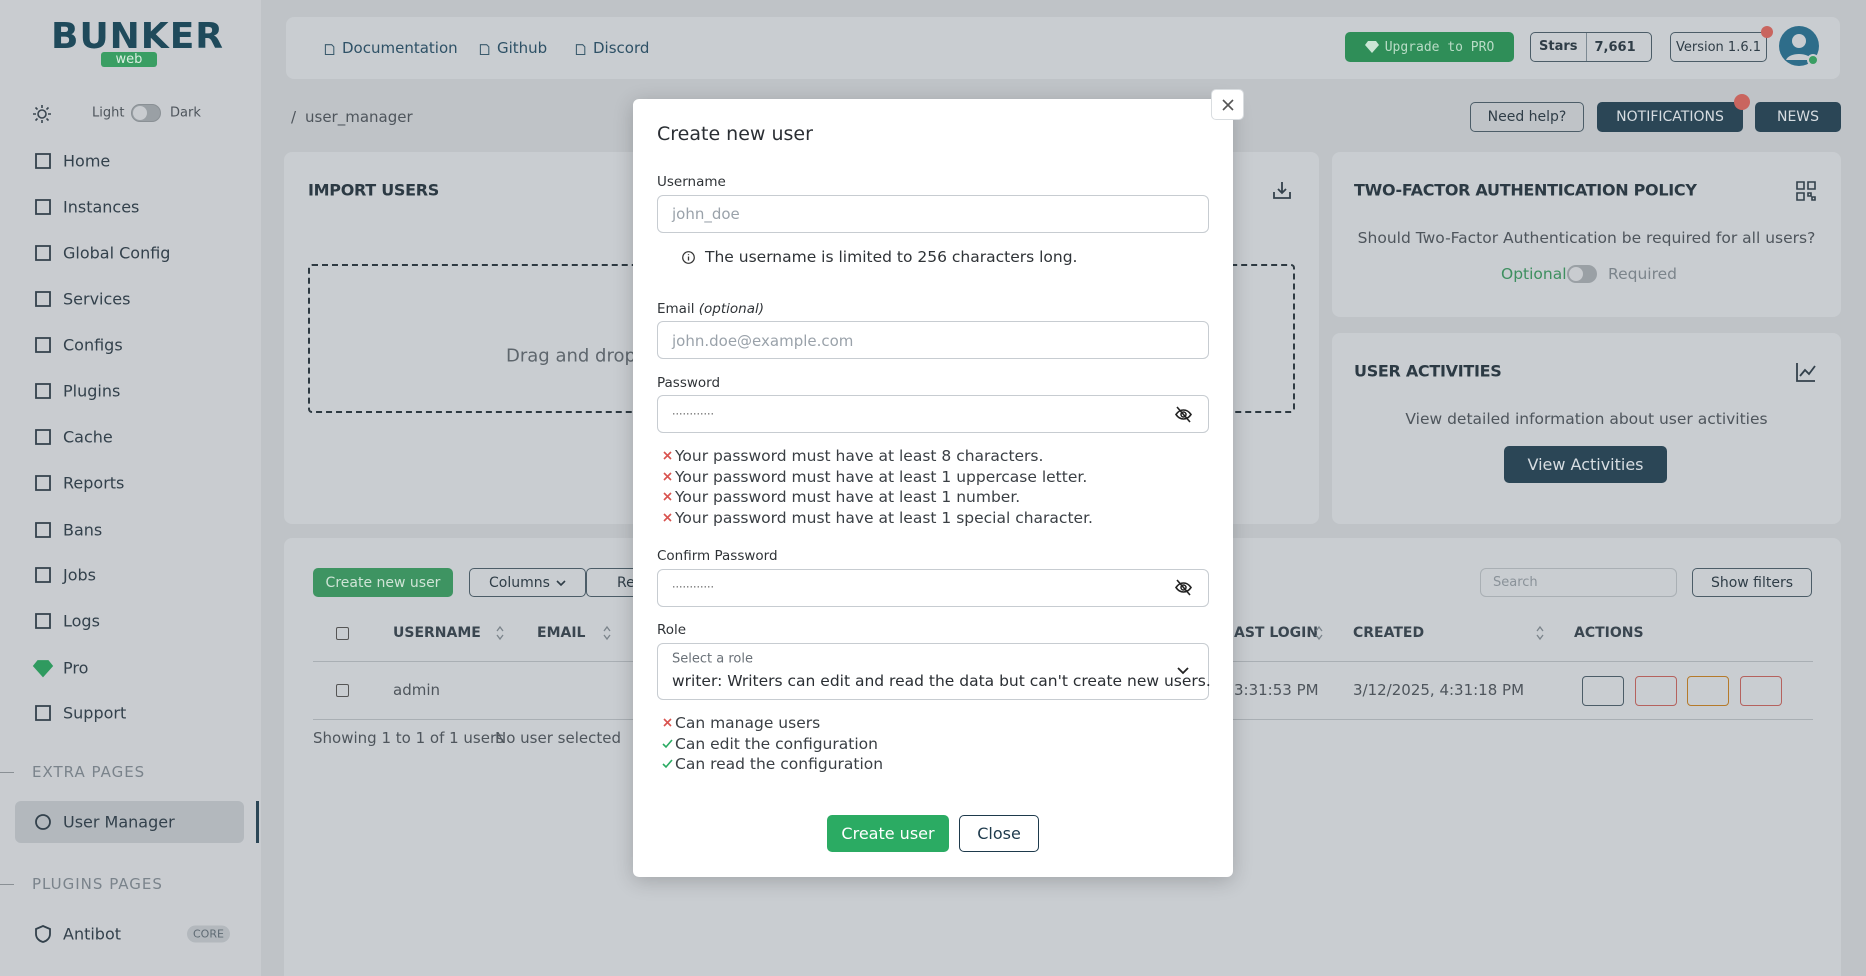 Image resolution: width=1866 pixels, height=976 pixels. Describe the element at coordinates (1389, 633) in the screenshot. I see `column-header: CREATED` at that location.